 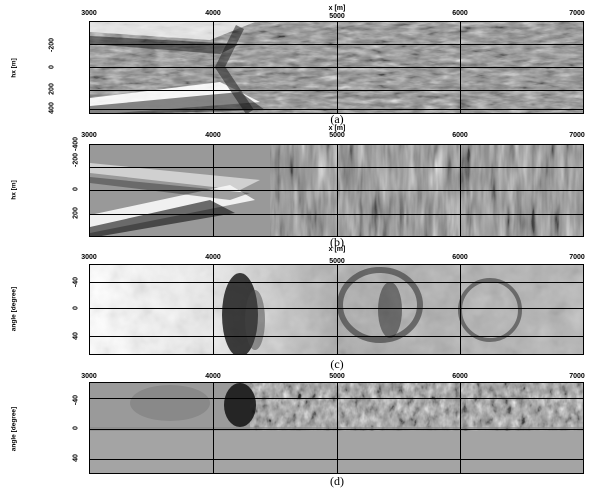 What do you see at coordinates (337, 481) in the screenshot?
I see `panel-caption: (d)` at bounding box center [337, 481].